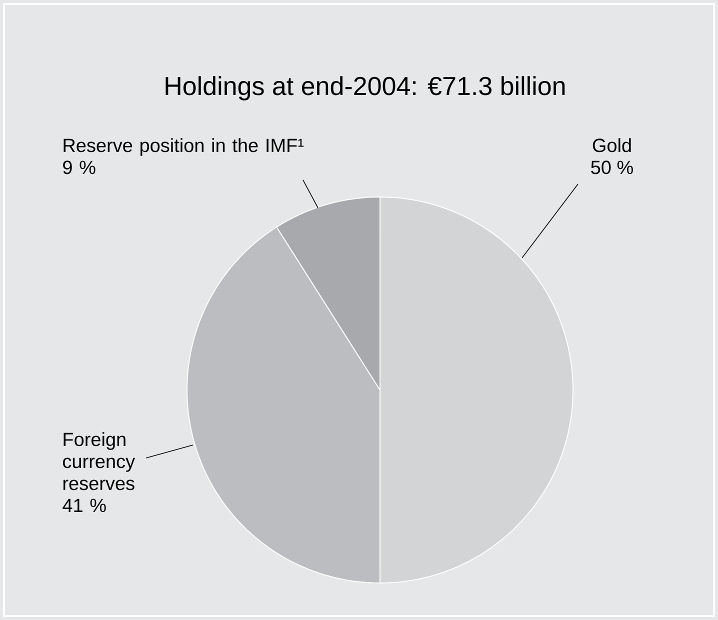 The height and width of the screenshot is (620, 718). Describe the element at coordinates (184, 147) in the screenshot. I see `slice-label: Reserve position in the IMF¹` at that location.